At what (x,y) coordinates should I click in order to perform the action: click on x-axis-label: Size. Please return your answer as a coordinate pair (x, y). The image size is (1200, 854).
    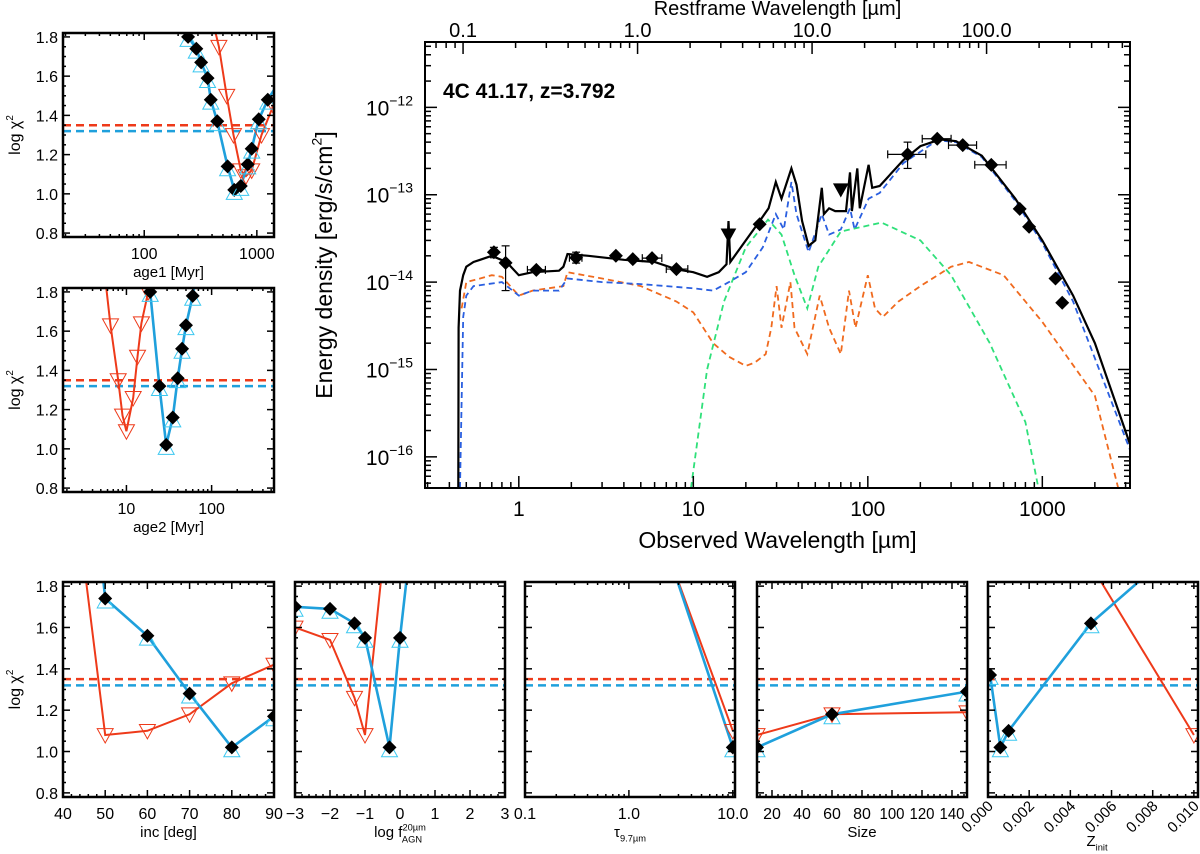
    Looking at the image, I should click on (861, 832).